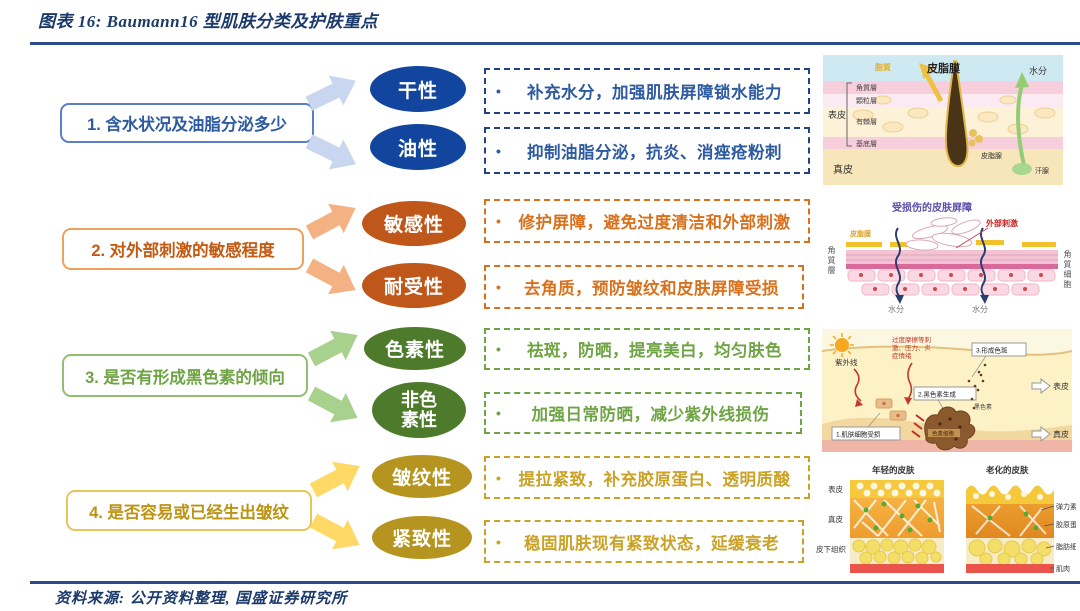 This screenshot has height=611, width=1080. What do you see at coordinates (651, 543) in the screenshot?
I see `tip-text: 稳固肌肤现有紧致状态，延缓衰老` at bounding box center [651, 543].